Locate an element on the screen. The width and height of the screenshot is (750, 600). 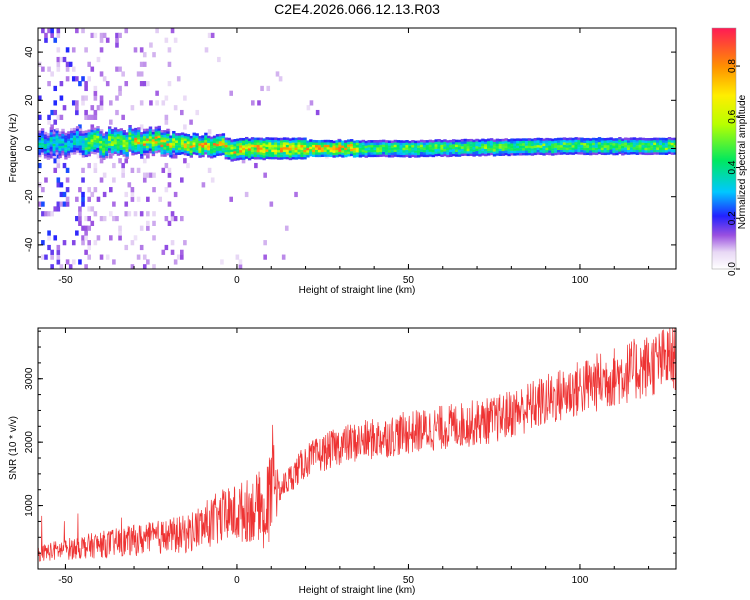
snr-y-tick-label: 3000 is located at coordinates (29, 378).